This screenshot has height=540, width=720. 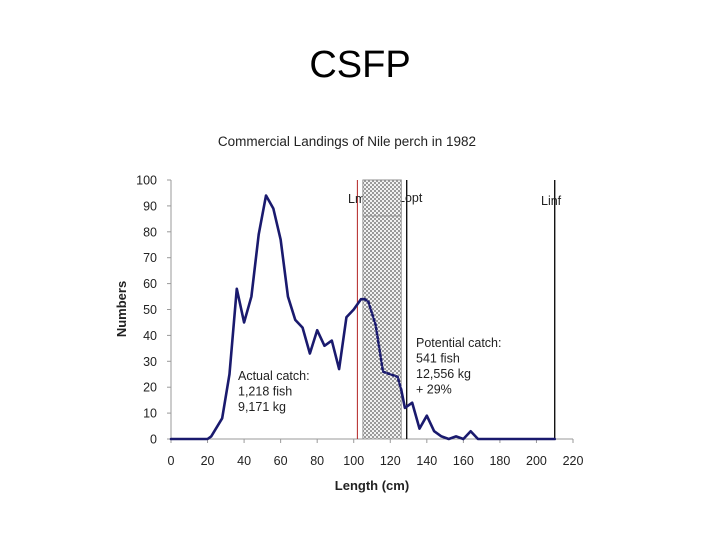 I want to click on series-line-catch-tail, so click(x=478, y=414).